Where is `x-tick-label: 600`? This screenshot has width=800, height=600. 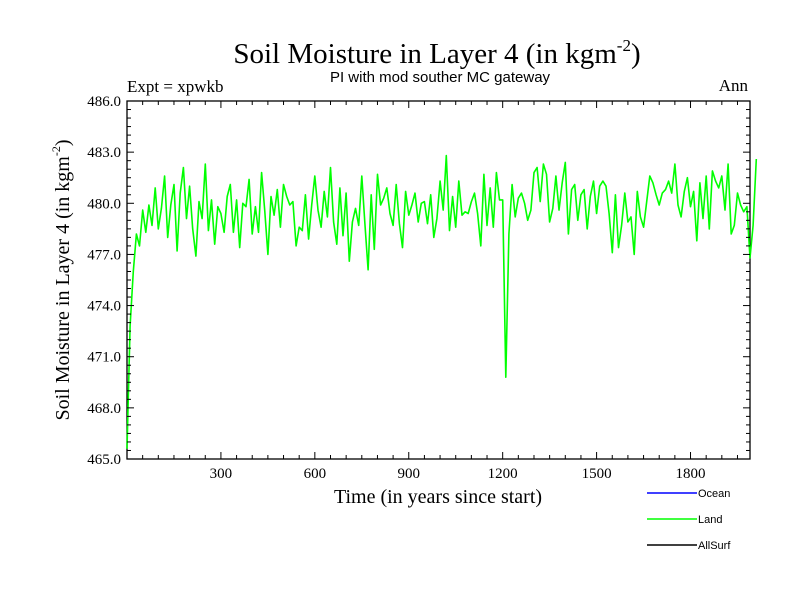 x-tick-label: 600 is located at coordinates (315, 474).